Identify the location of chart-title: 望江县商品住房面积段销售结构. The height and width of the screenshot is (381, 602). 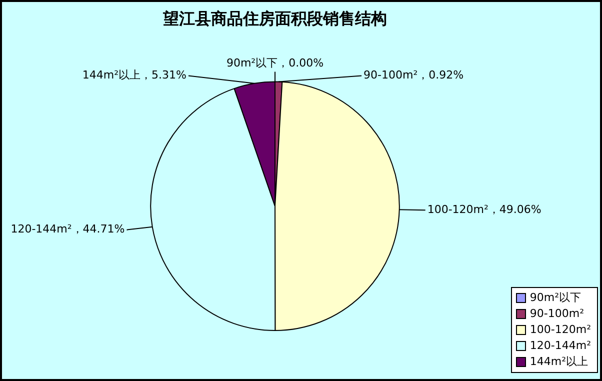
(274, 18).